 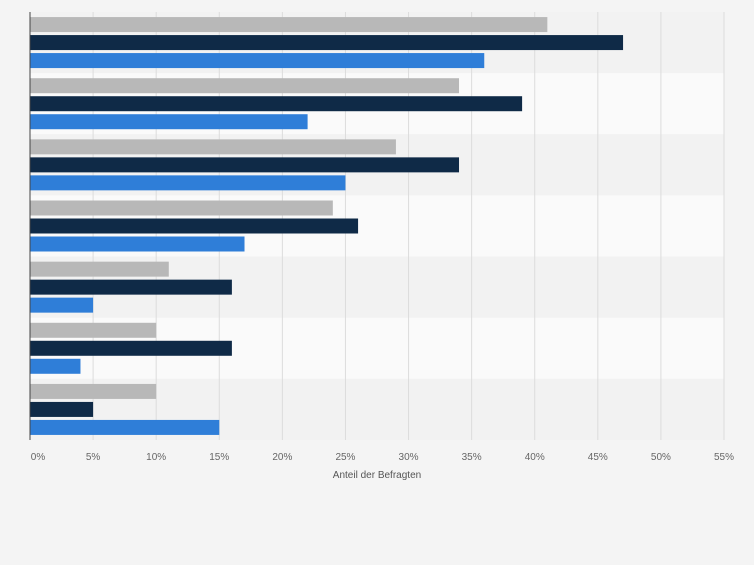 What do you see at coordinates (38, 457) in the screenshot?
I see `x-tick-label: 0%` at bounding box center [38, 457].